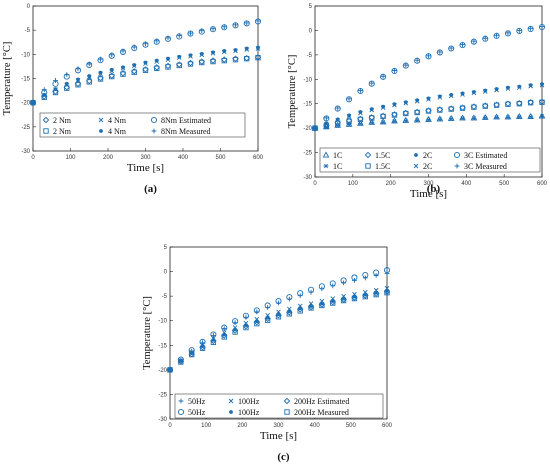  Describe the element at coordinates (170, 426) in the screenshot. I see `x-tick-label: 0` at that location.